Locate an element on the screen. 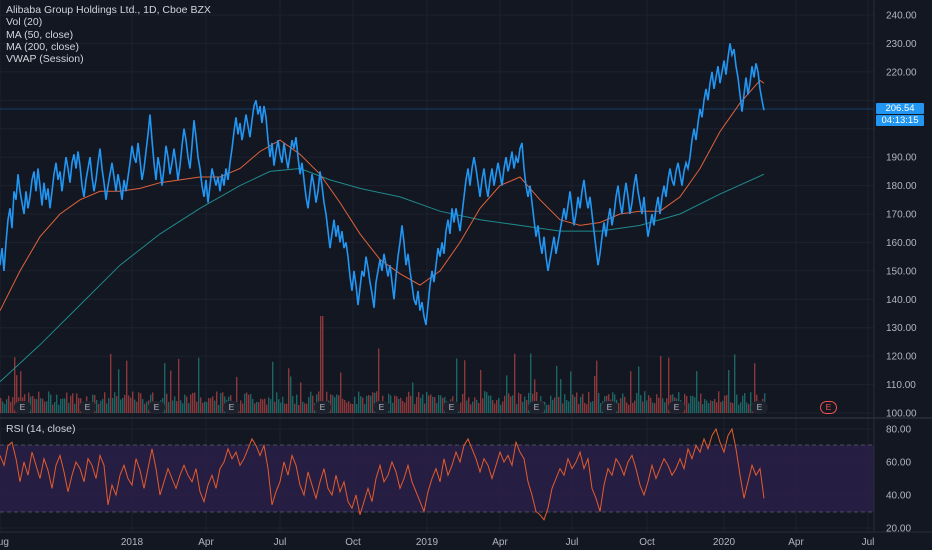 The image size is (932, 550). legend-ma200: MA (200, close) is located at coordinates (42, 46).